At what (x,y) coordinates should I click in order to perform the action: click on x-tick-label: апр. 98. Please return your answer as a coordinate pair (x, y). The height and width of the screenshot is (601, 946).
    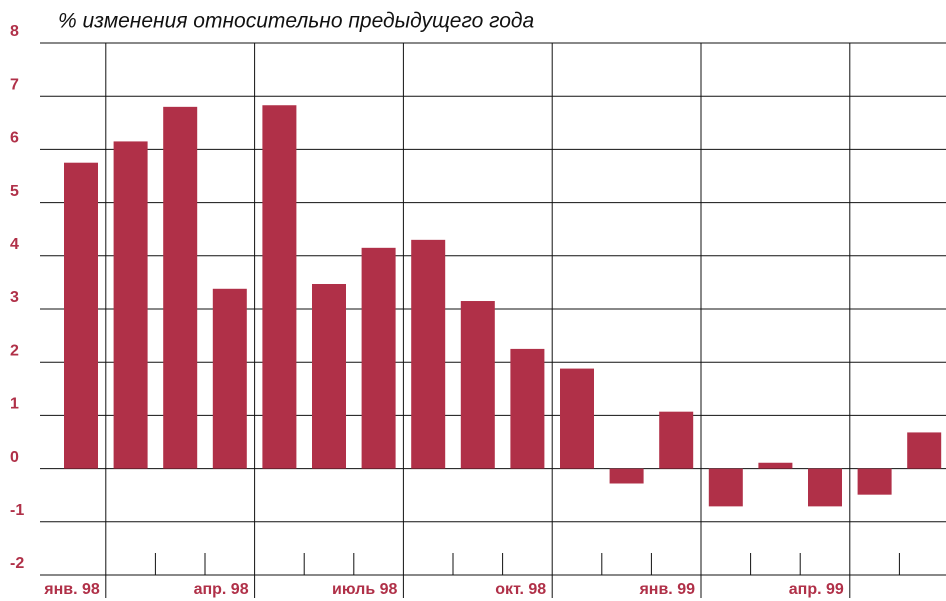
    Looking at the image, I should click on (221, 589).